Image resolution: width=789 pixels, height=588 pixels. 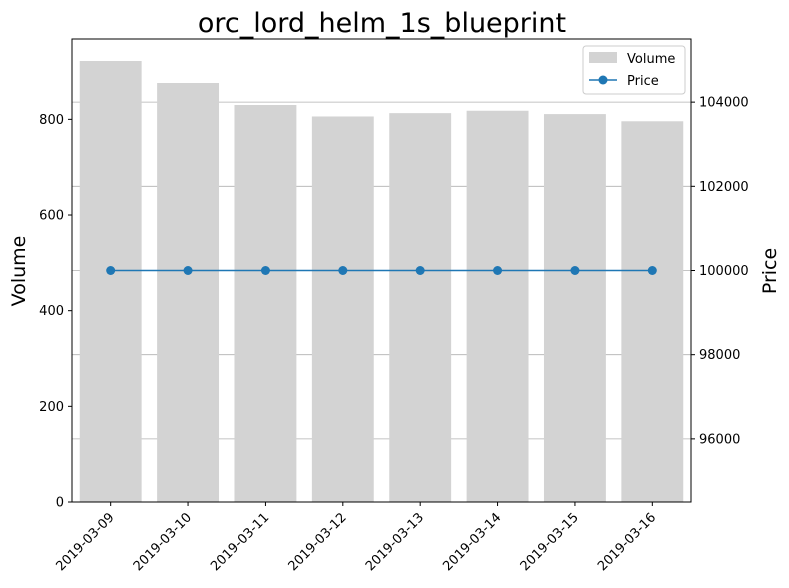 What do you see at coordinates (381, 270) in the screenshot?
I see `price-line-series` at bounding box center [381, 270].